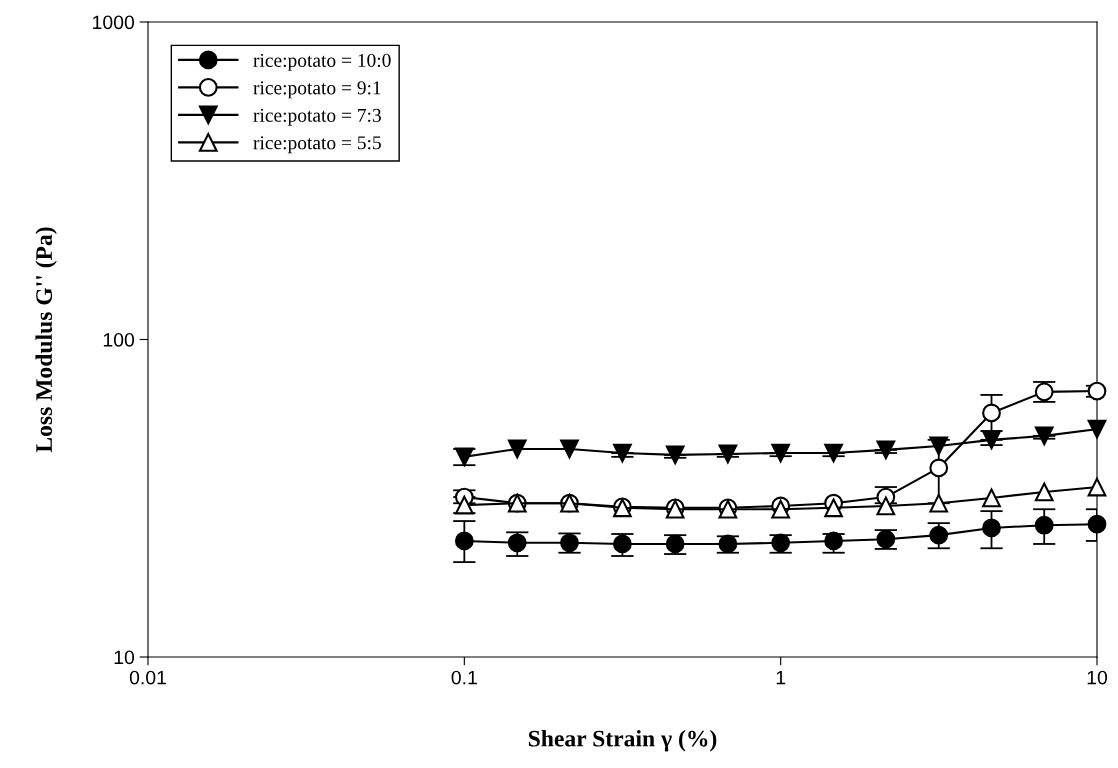  Describe the element at coordinates (124, 657) in the screenshot. I see `y-tick-label: 10` at that location.